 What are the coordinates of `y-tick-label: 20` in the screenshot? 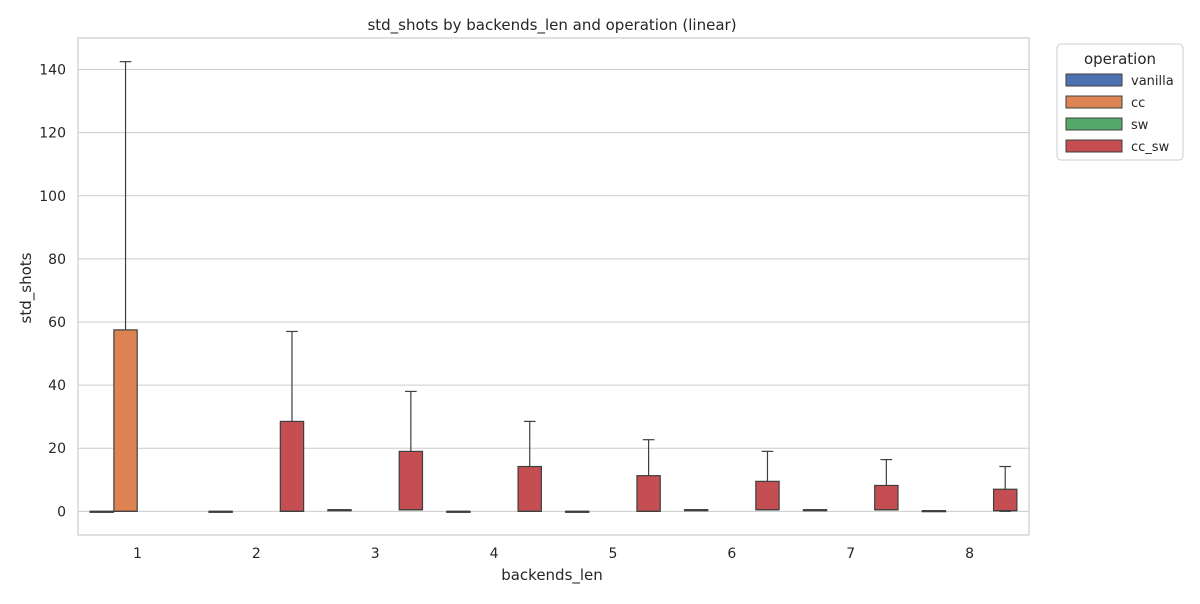 It's located at (57, 449).